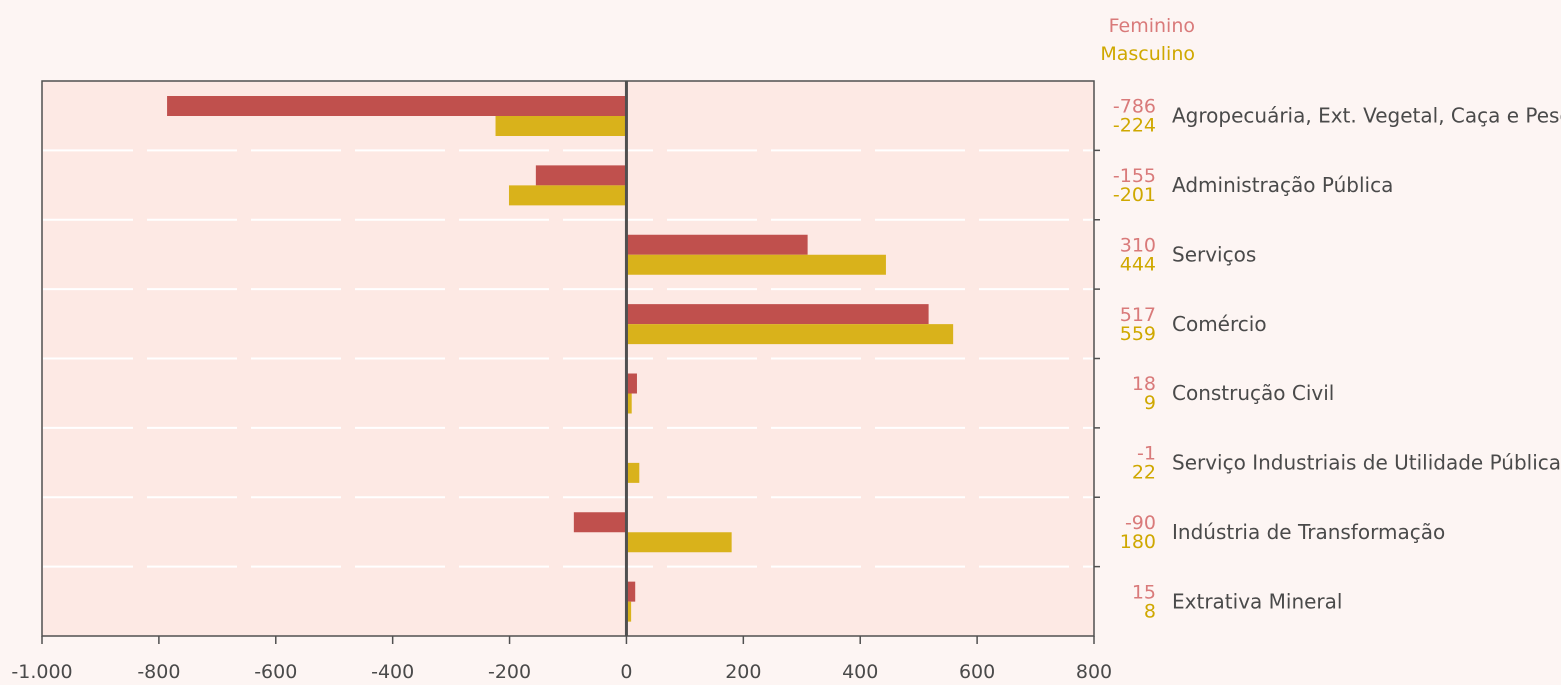 This screenshot has height=685, width=1561. What do you see at coordinates (1219, 324) in the screenshot?
I see `category-label: Comércio` at bounding box center [1219, 324].